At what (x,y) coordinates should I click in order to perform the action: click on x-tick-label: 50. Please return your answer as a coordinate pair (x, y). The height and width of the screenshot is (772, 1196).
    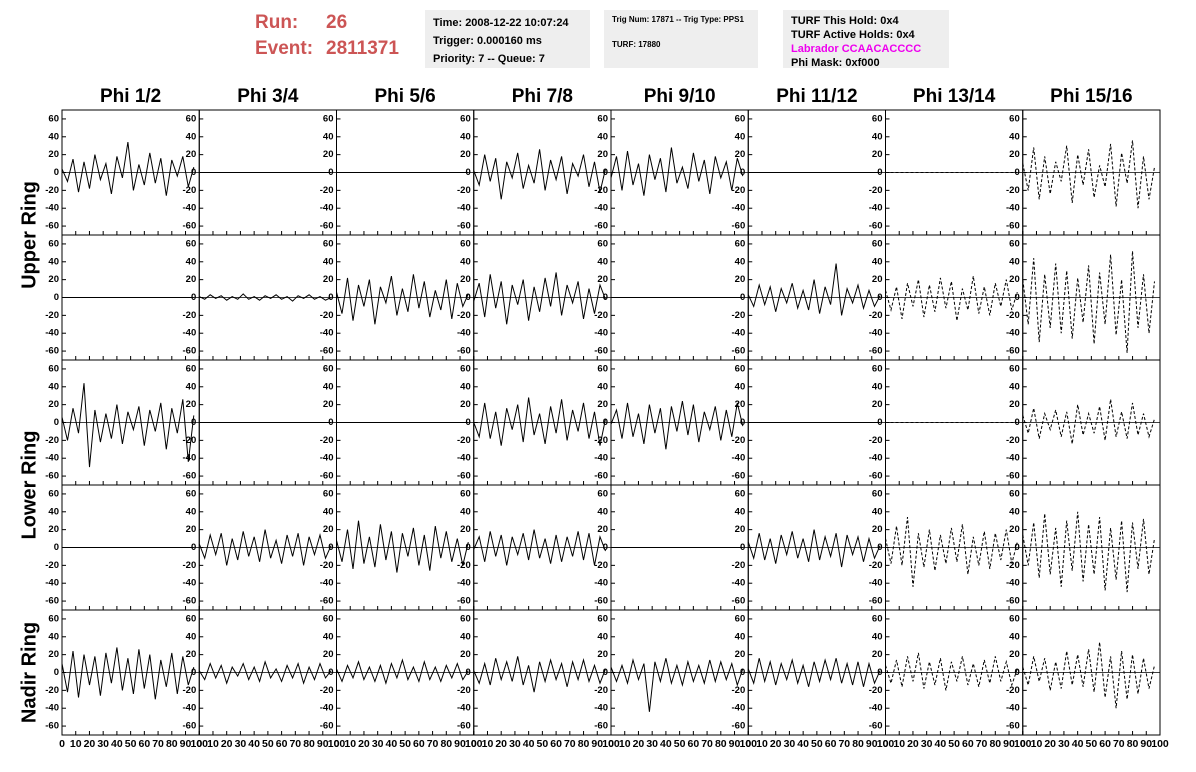
    Looking at the image, I should click on (543, 744).